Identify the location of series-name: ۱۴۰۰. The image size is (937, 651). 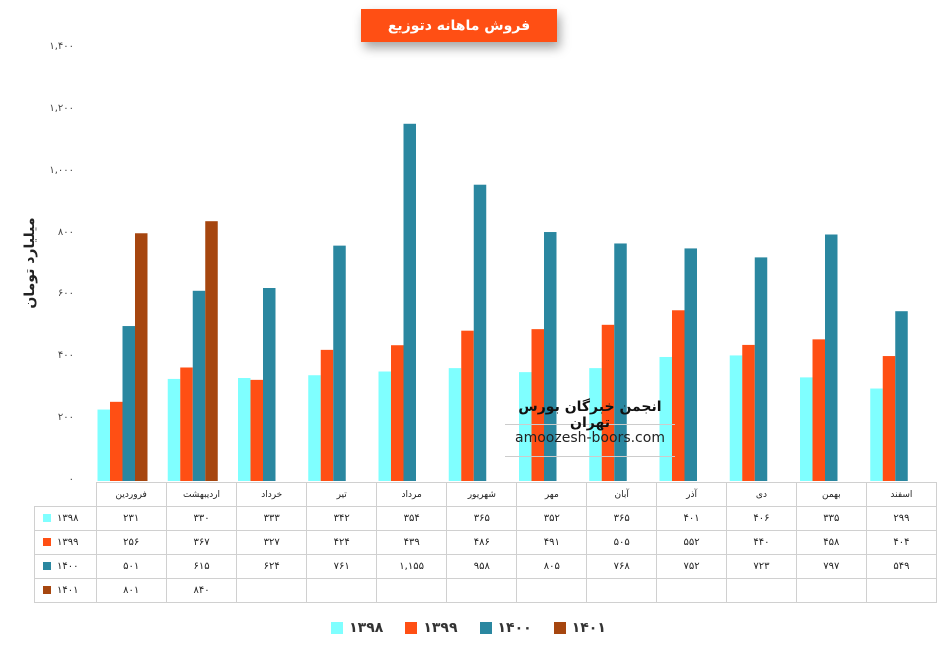
(68, 566).